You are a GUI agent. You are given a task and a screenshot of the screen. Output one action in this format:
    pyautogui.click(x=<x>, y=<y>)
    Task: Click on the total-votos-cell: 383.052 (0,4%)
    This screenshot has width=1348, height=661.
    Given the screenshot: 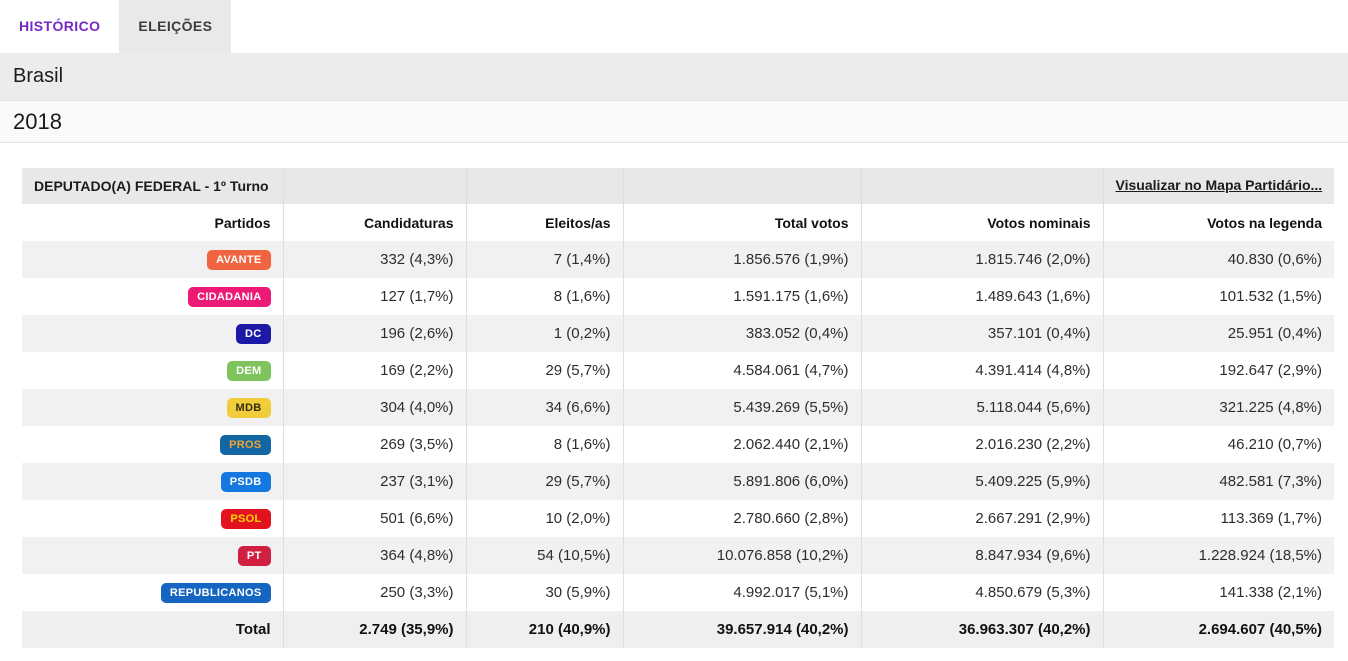 What is the action you would take?
    pyautogui.click(x=741, y=333)
    